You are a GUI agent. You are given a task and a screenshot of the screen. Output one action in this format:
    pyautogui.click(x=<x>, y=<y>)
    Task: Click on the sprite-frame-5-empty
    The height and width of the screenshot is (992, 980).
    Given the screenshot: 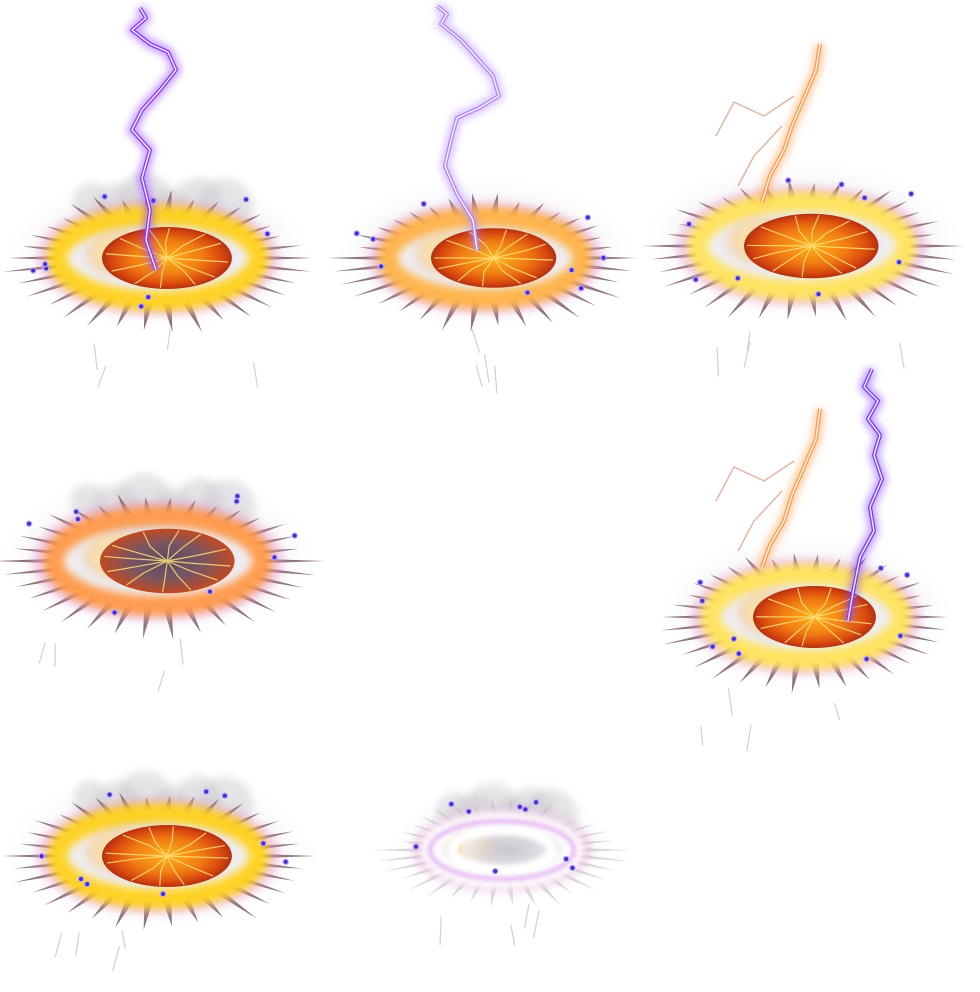 What is the action you would take?
    pyautogui.click(x=490, y=496)
    